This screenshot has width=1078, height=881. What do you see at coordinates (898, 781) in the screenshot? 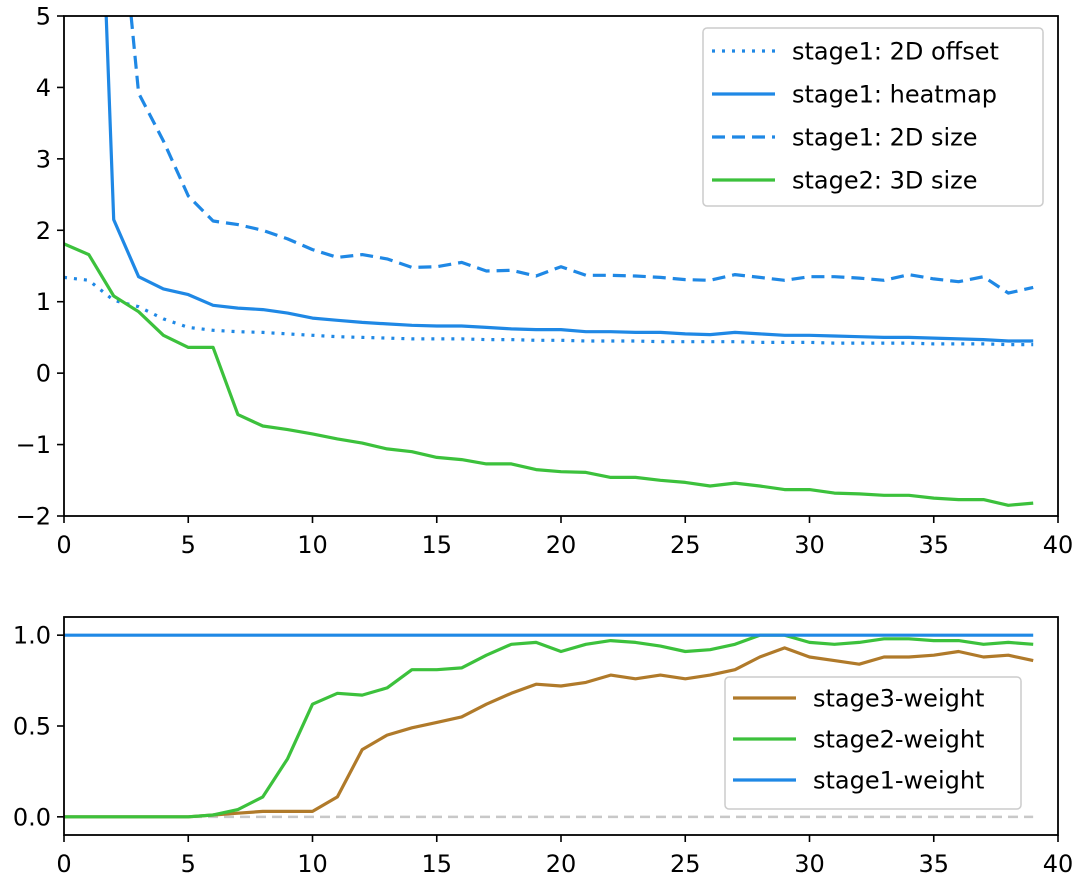
I see `legend-label: stage1-weight` at bounding box center [898, 781].